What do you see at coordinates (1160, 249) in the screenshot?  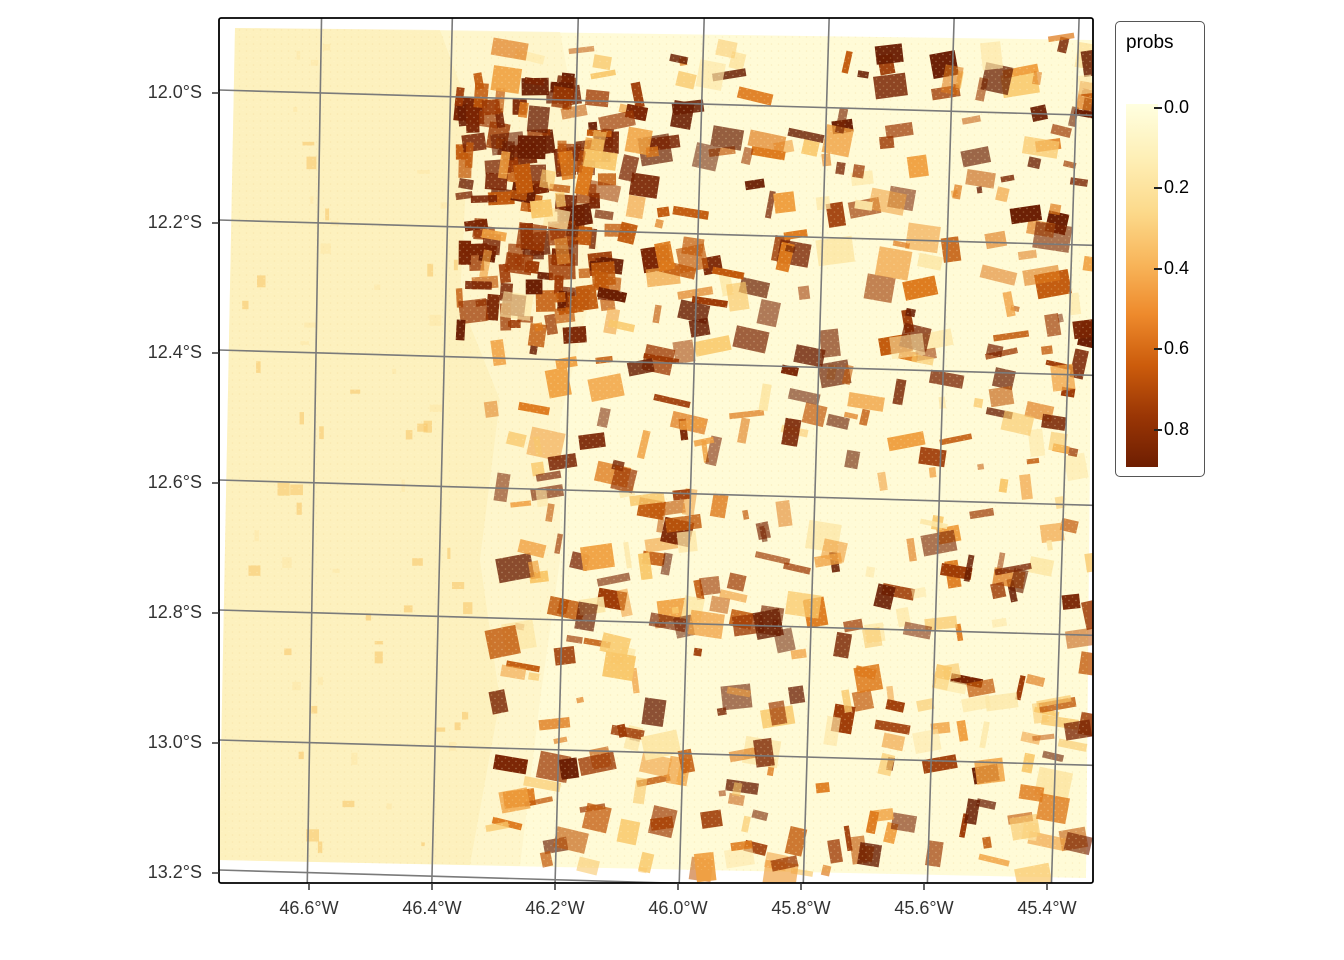 I see `legend: probs 0.0 0.2 0.4 0.6 0.8` at bounding box center [1160, 249].